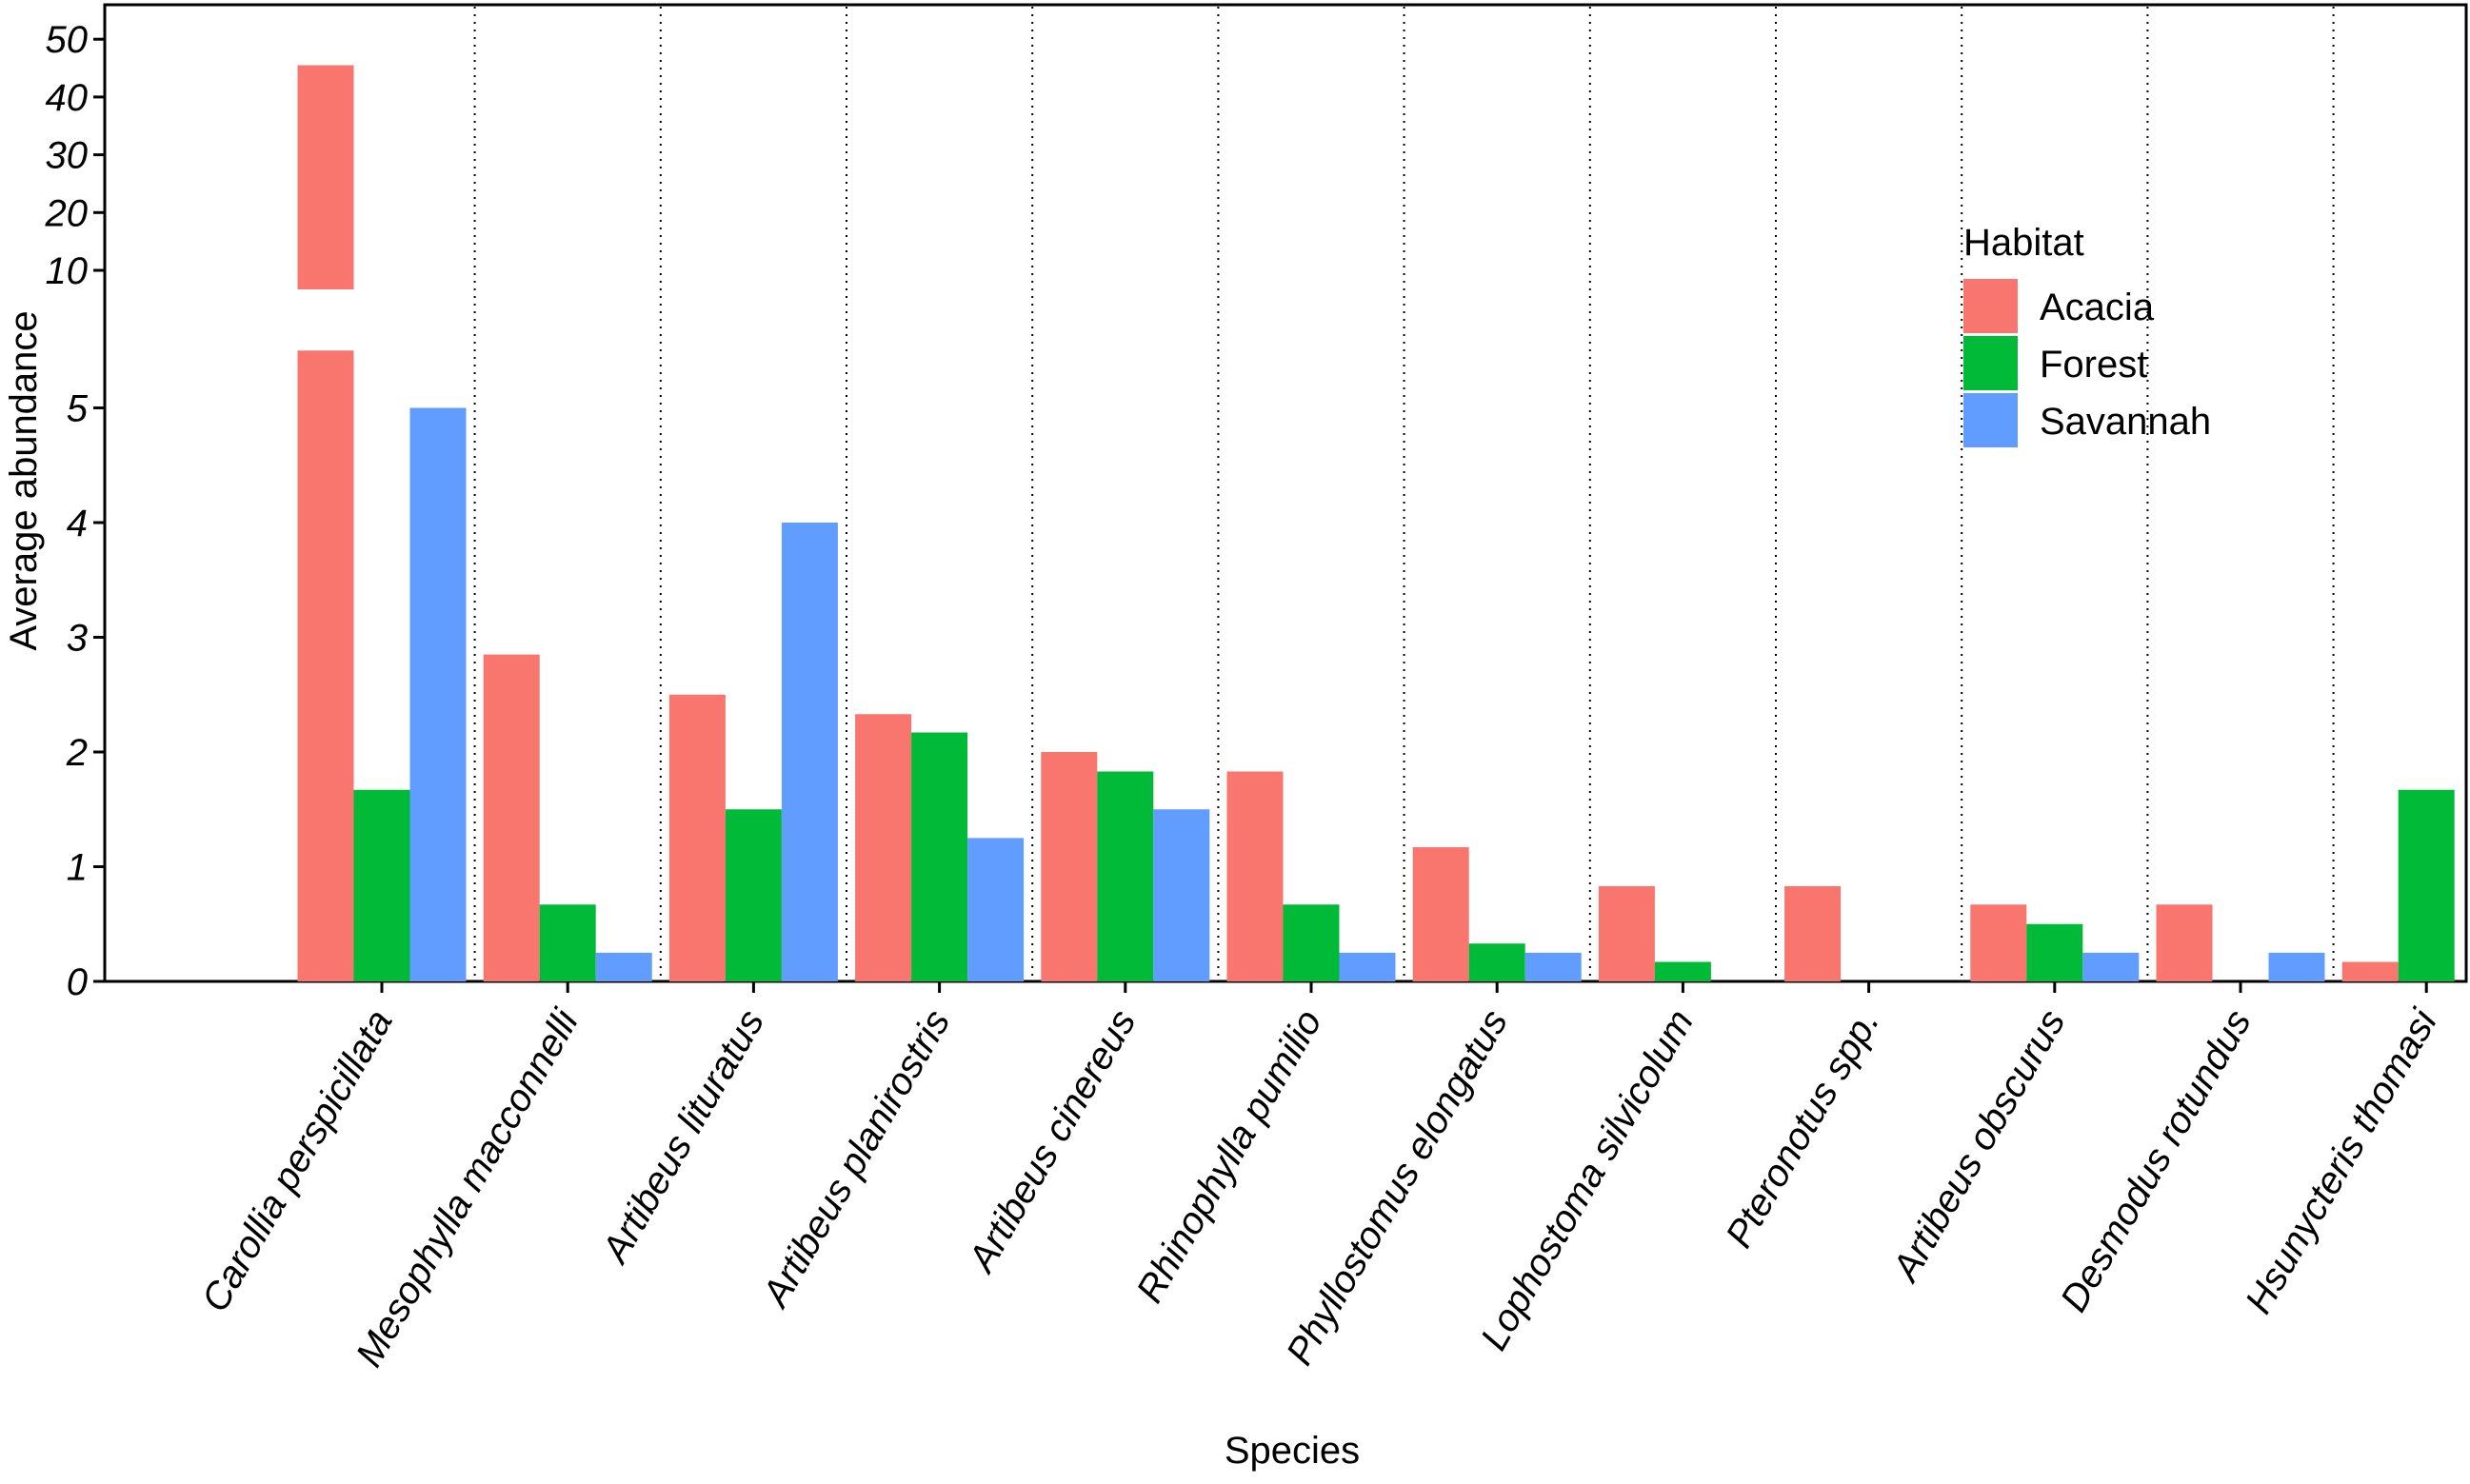 The width and height of the screenshot is (2470, 1484). Describe the element at coordinates (1229, 1157) in the screenshot. I see `x-tick-label: Rhinophylla pumilio` at that location.